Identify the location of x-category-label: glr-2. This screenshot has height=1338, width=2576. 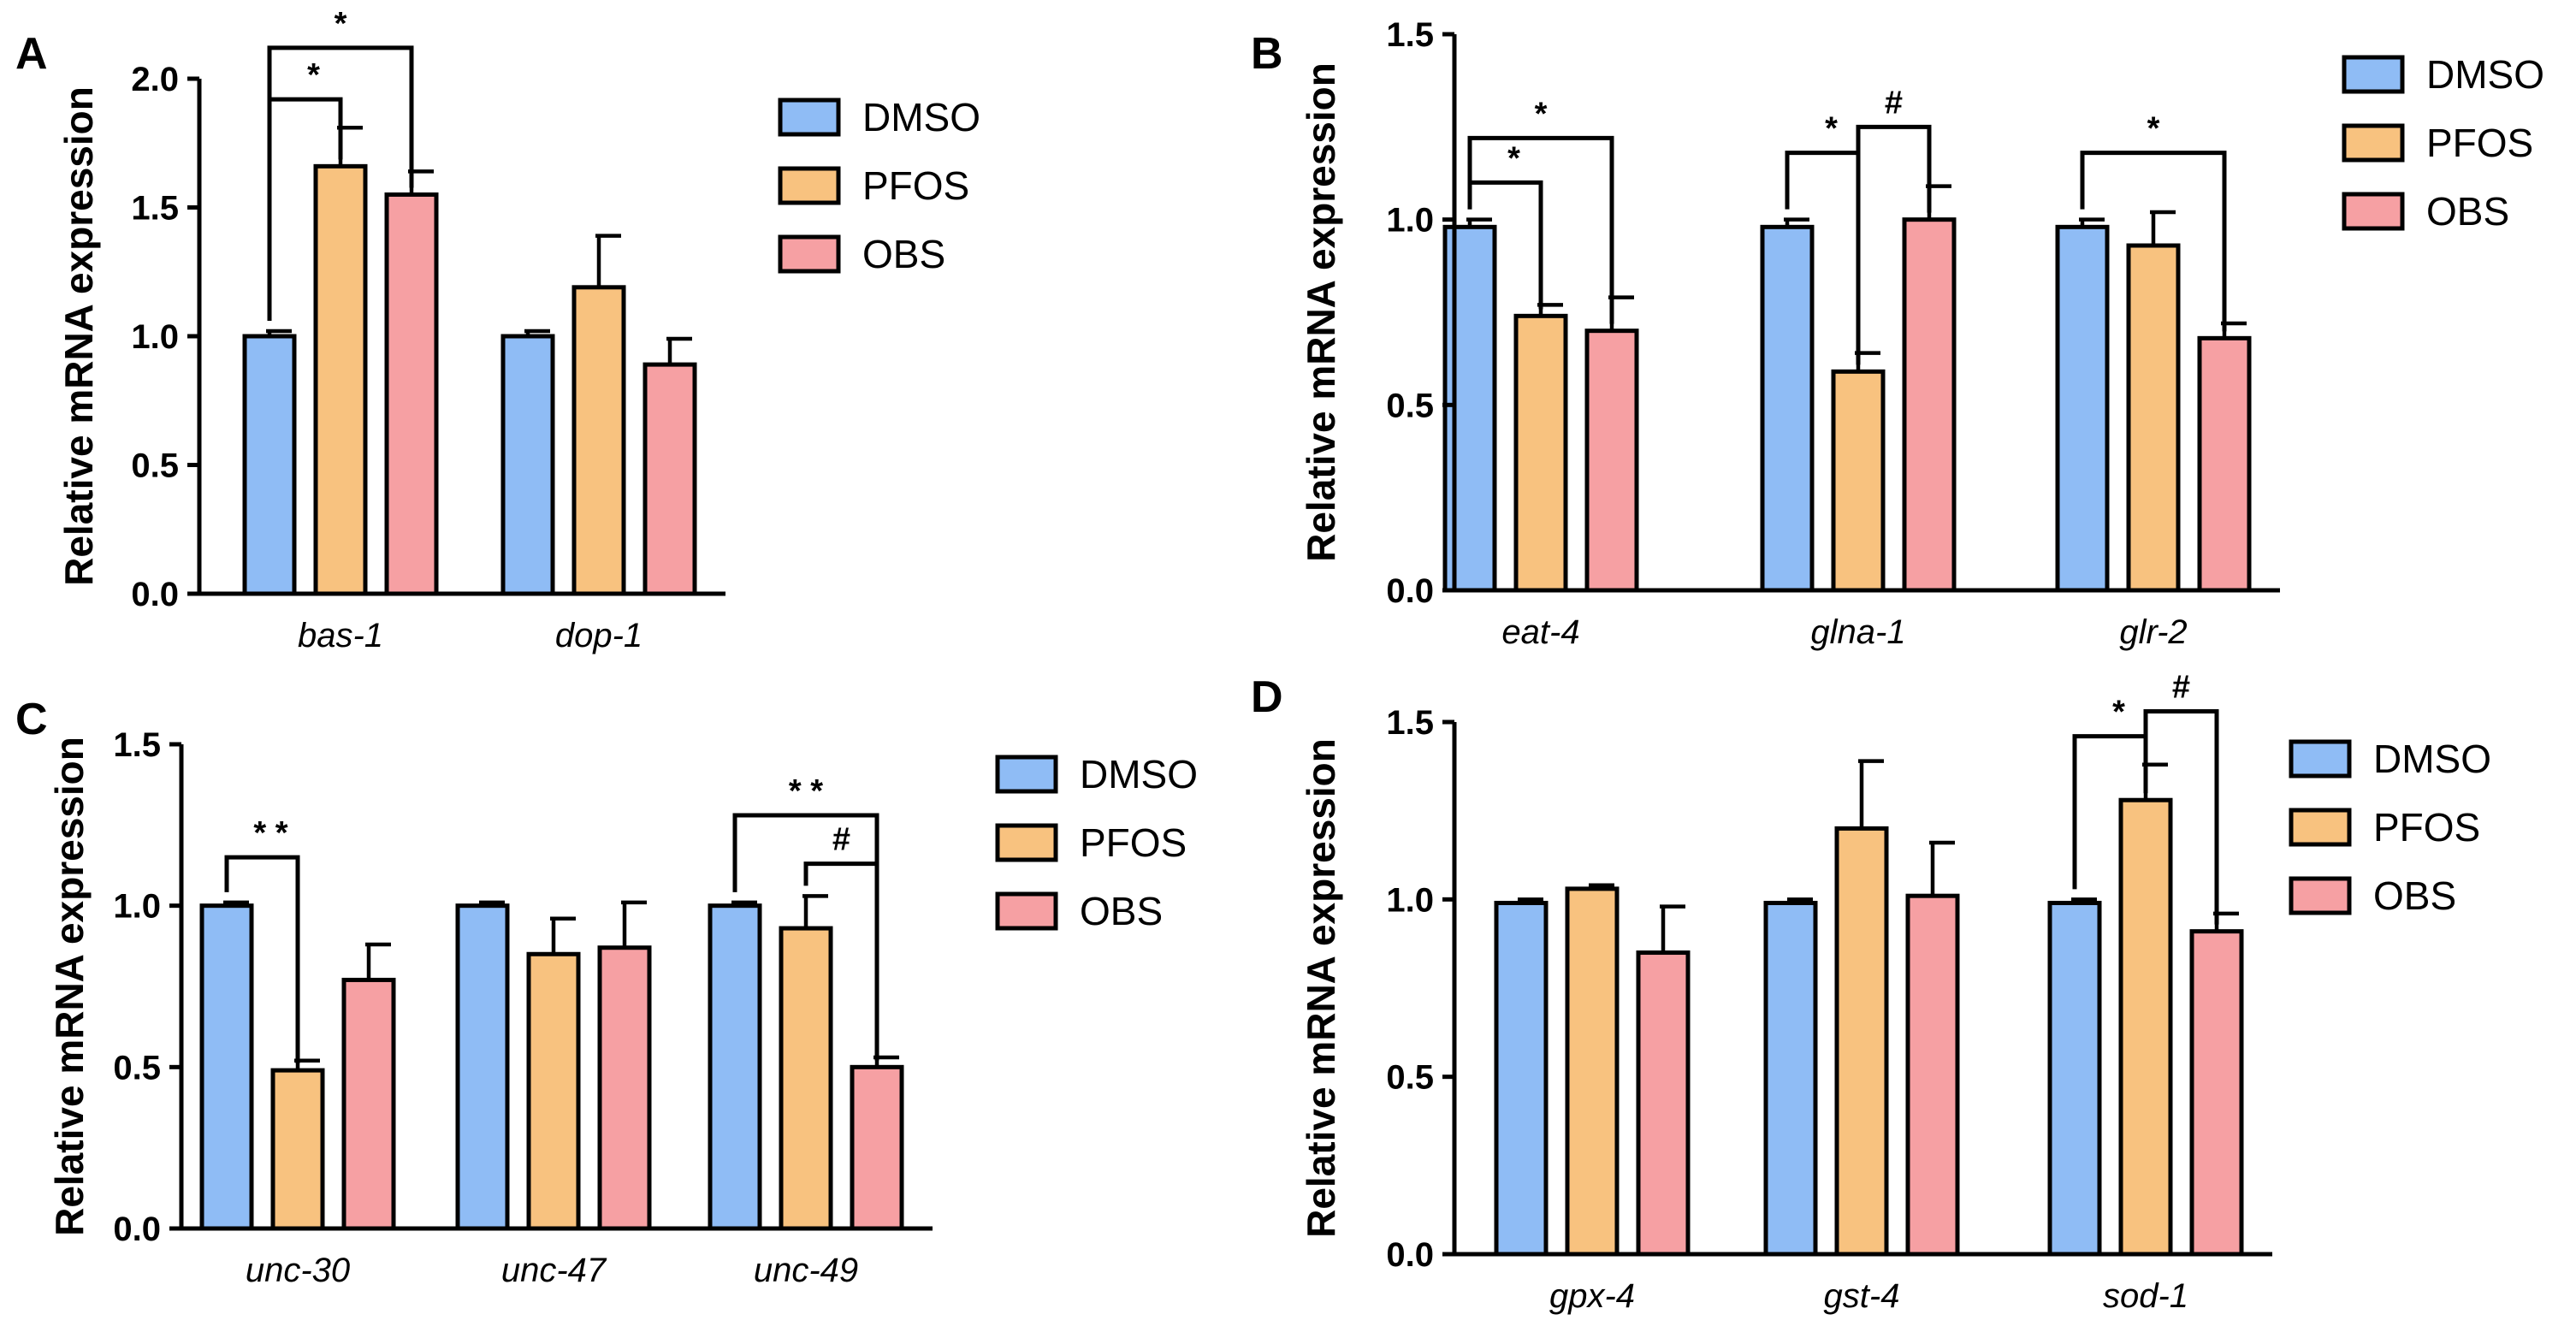
(2153, 632).